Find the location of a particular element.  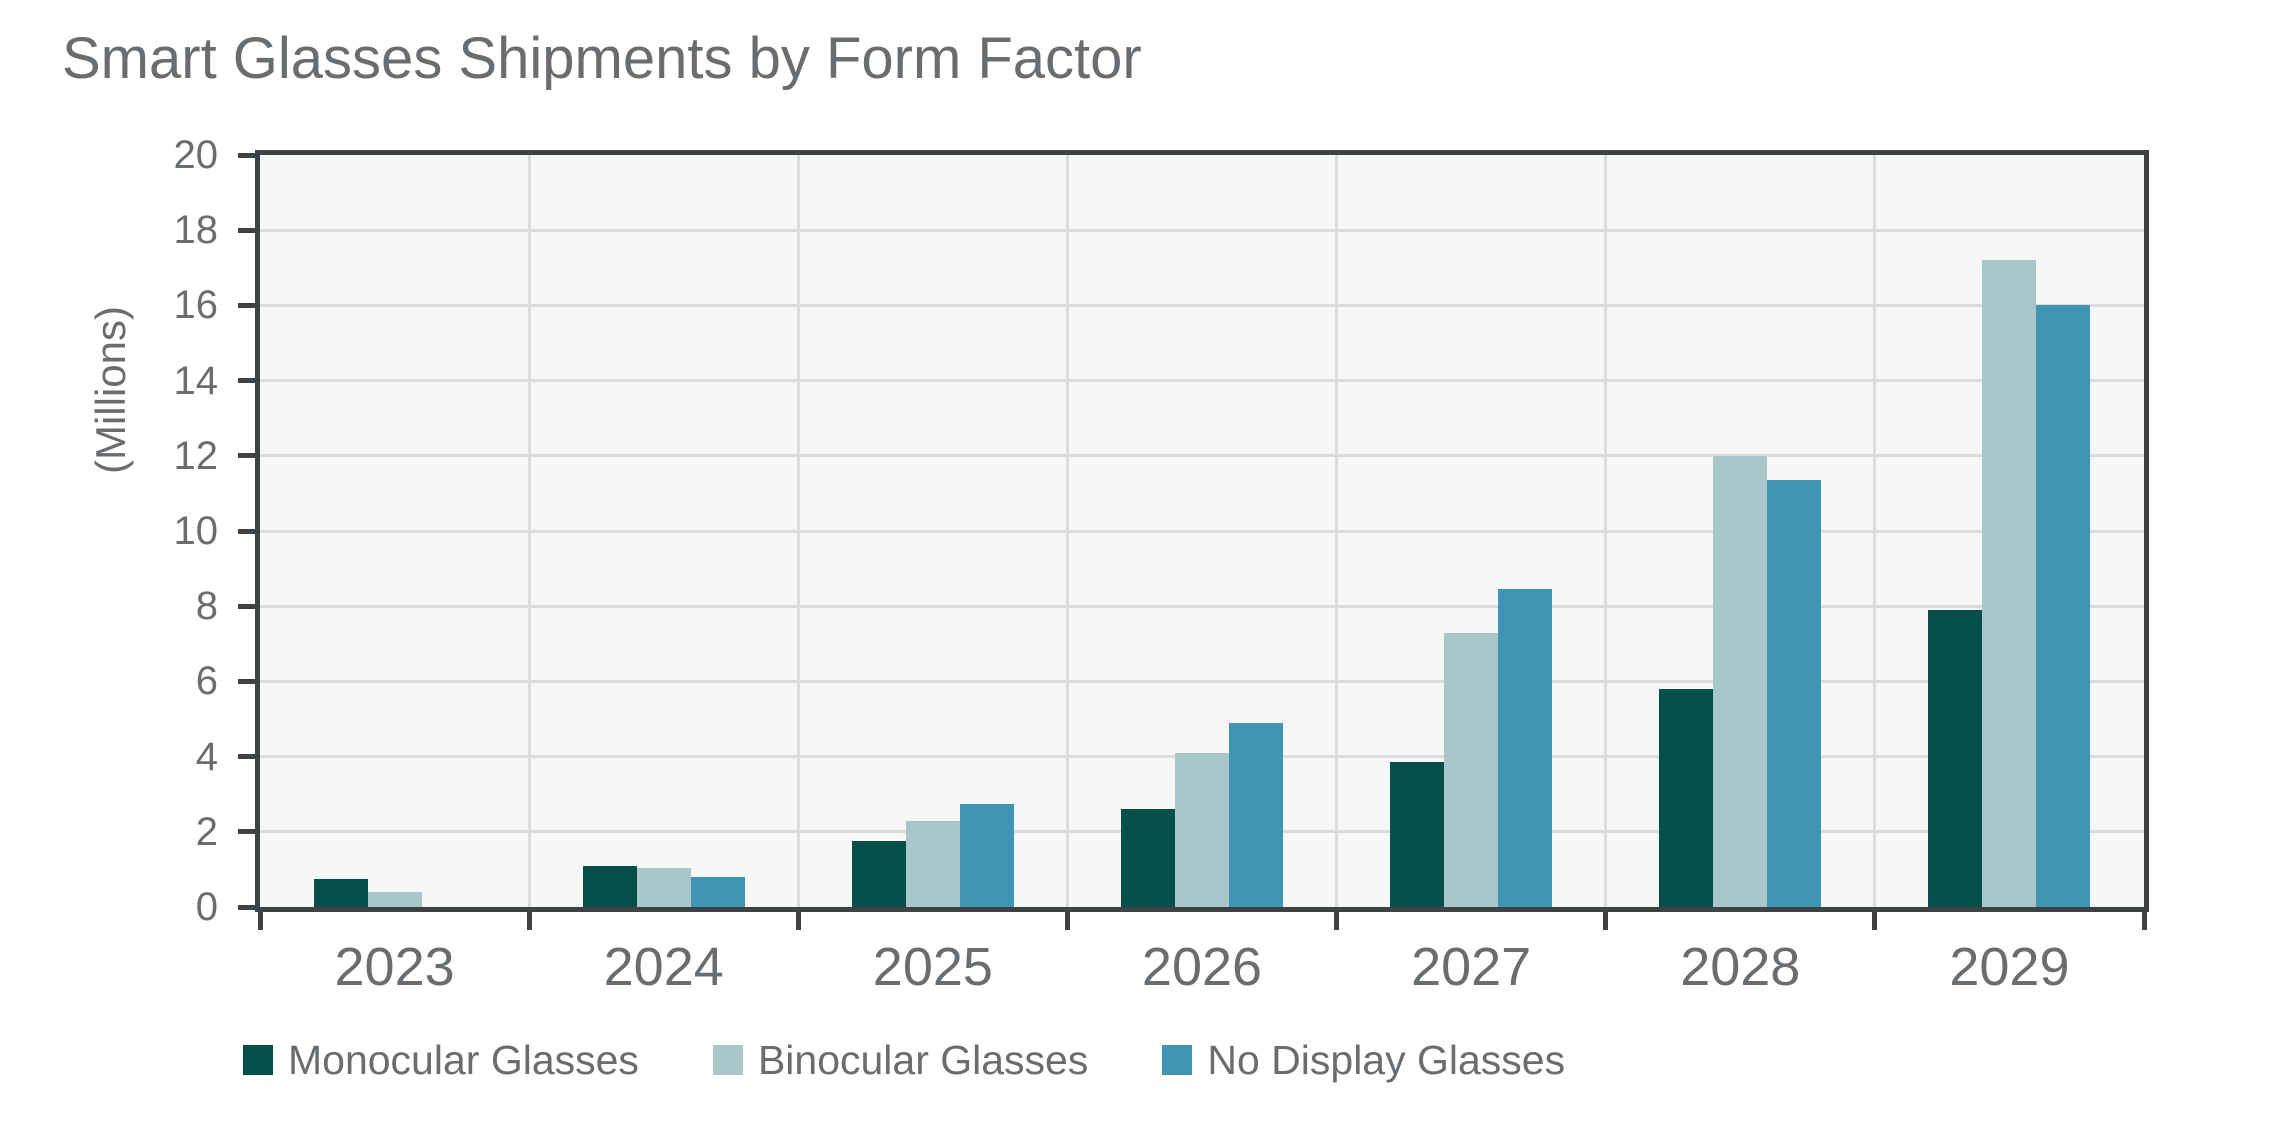

bar-monocular-glasses-2028 is located at coordinates (1686, 797).